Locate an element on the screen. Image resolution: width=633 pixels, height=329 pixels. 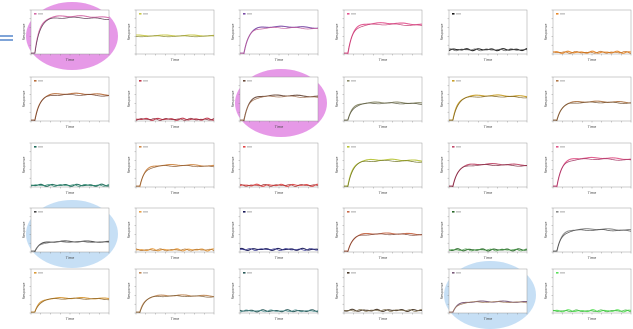
panel-4-2-xlabel: Time is located at coordinates (279, 319).